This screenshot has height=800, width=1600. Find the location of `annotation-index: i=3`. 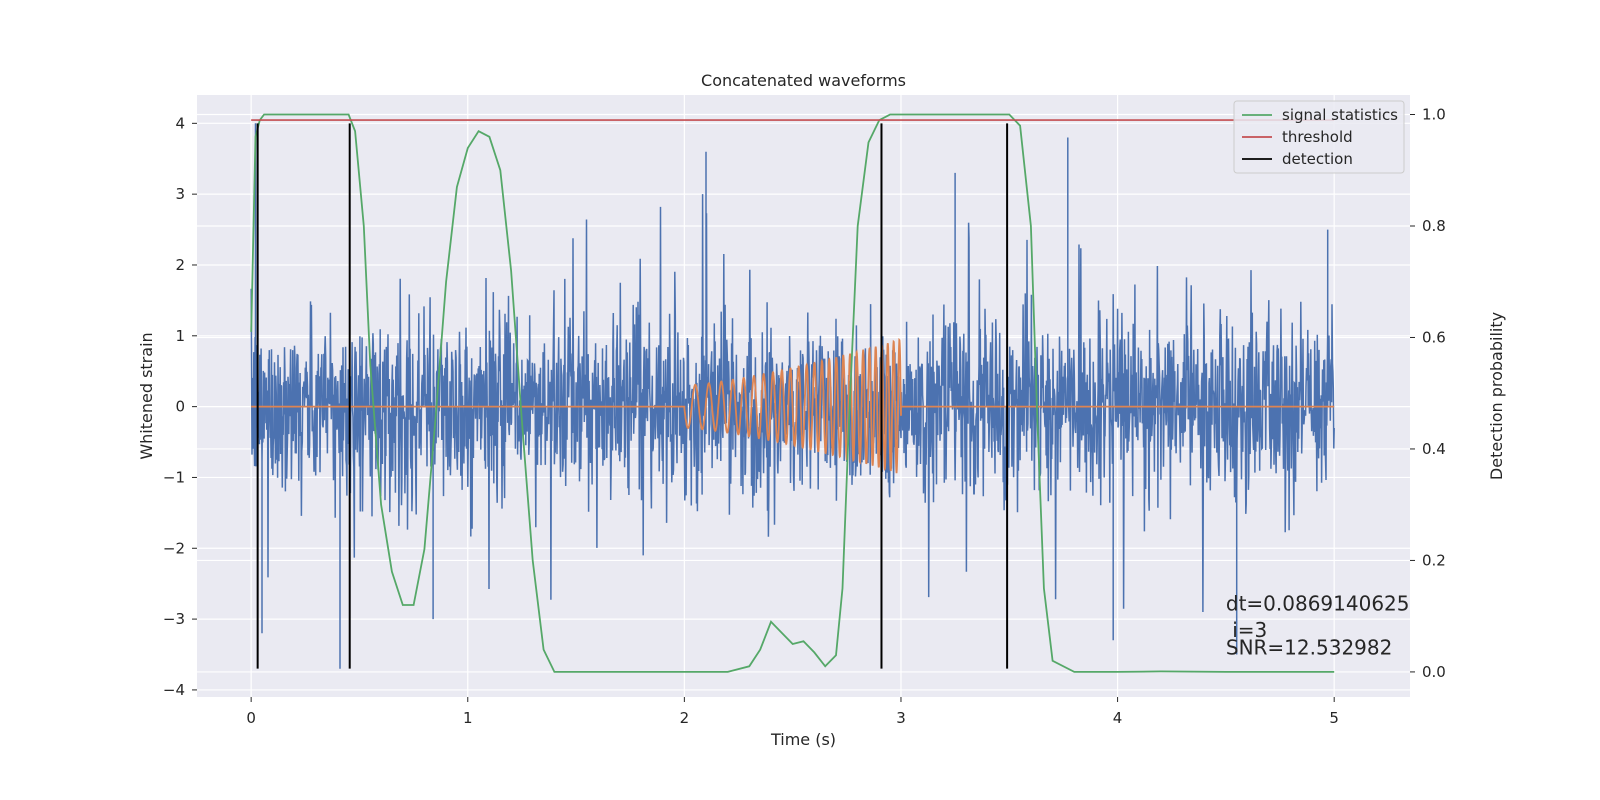

annotation-index: i=3 is located at coordinates (1246, 630).